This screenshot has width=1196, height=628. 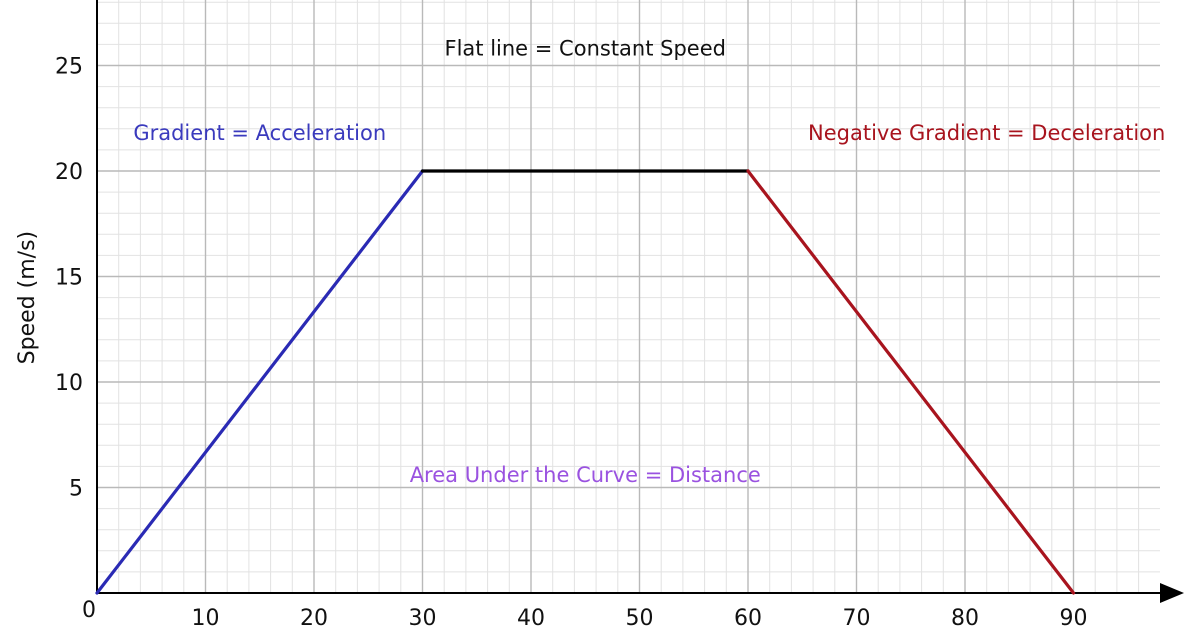 I want to click on x-tick-label: 60, so click(x=748, y=617).